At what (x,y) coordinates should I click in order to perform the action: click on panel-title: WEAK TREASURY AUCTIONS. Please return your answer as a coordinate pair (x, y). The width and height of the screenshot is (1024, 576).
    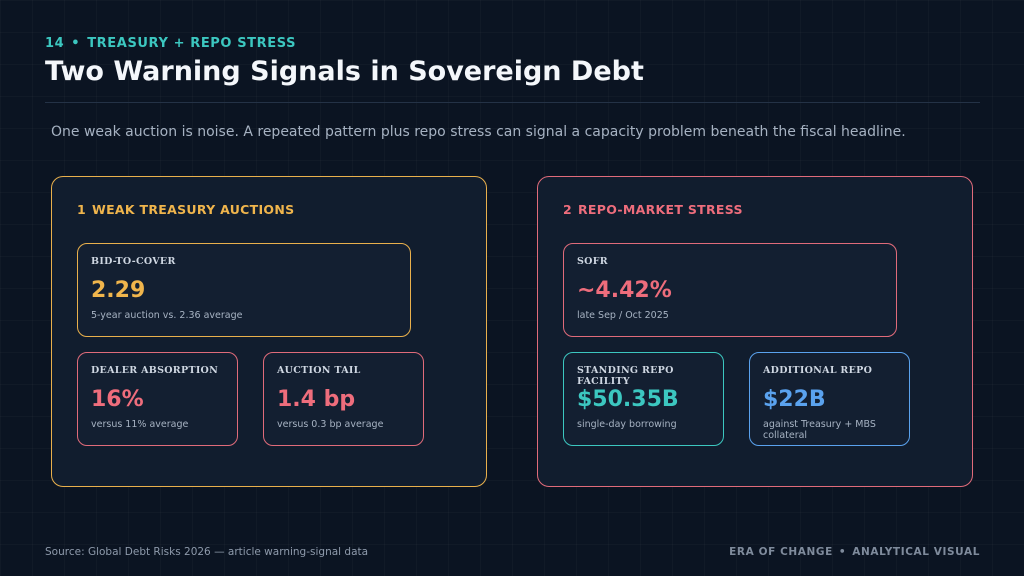
    Looking at the image, I should click on (193, 209).